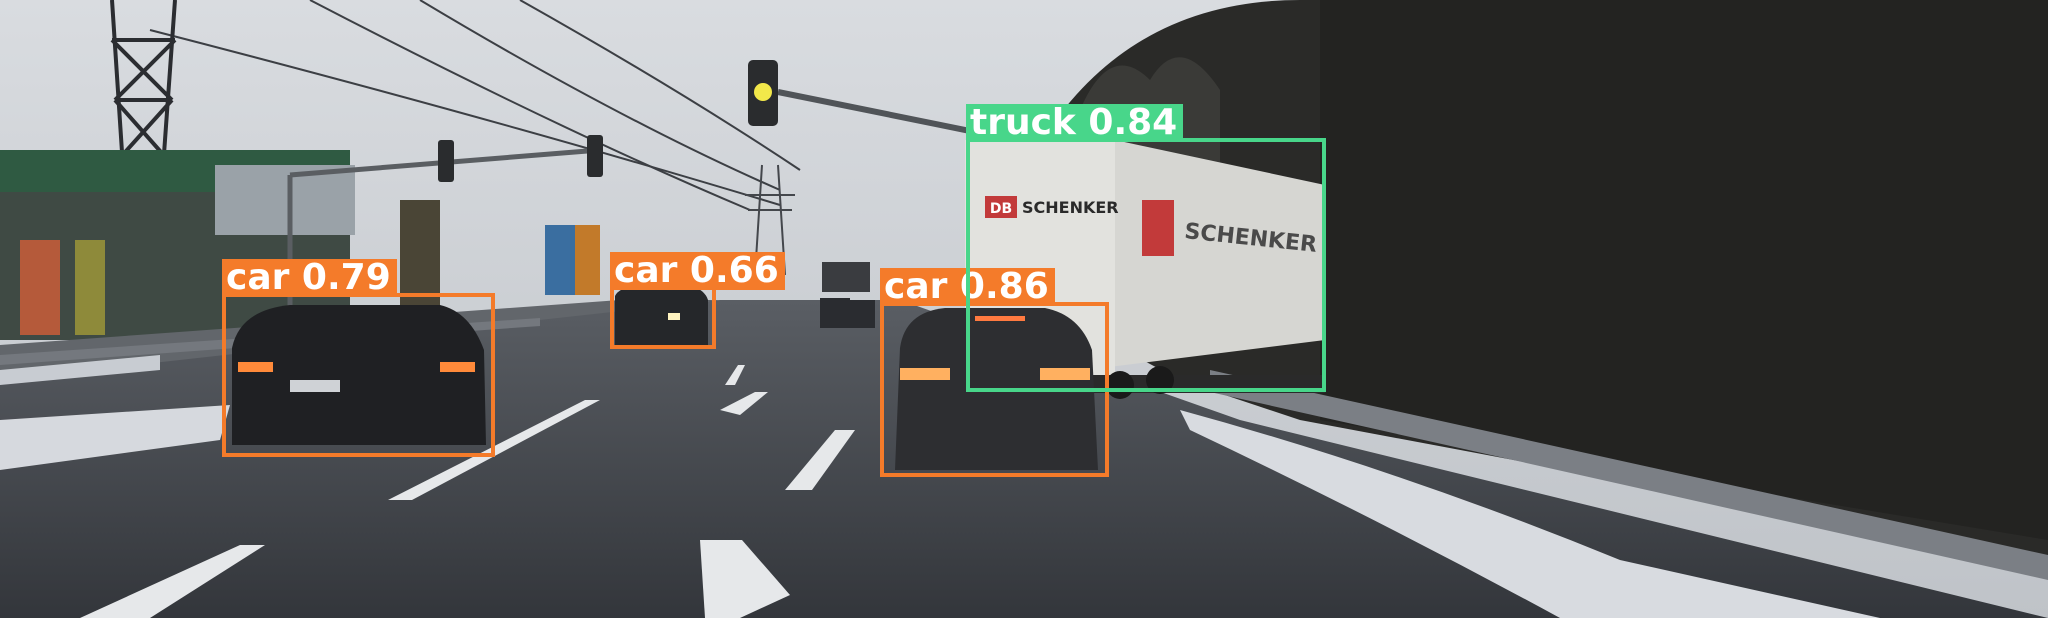  Describe the element at coordinates (359, 375) in the screenshot. I see `car-left-vehicle` at that location.